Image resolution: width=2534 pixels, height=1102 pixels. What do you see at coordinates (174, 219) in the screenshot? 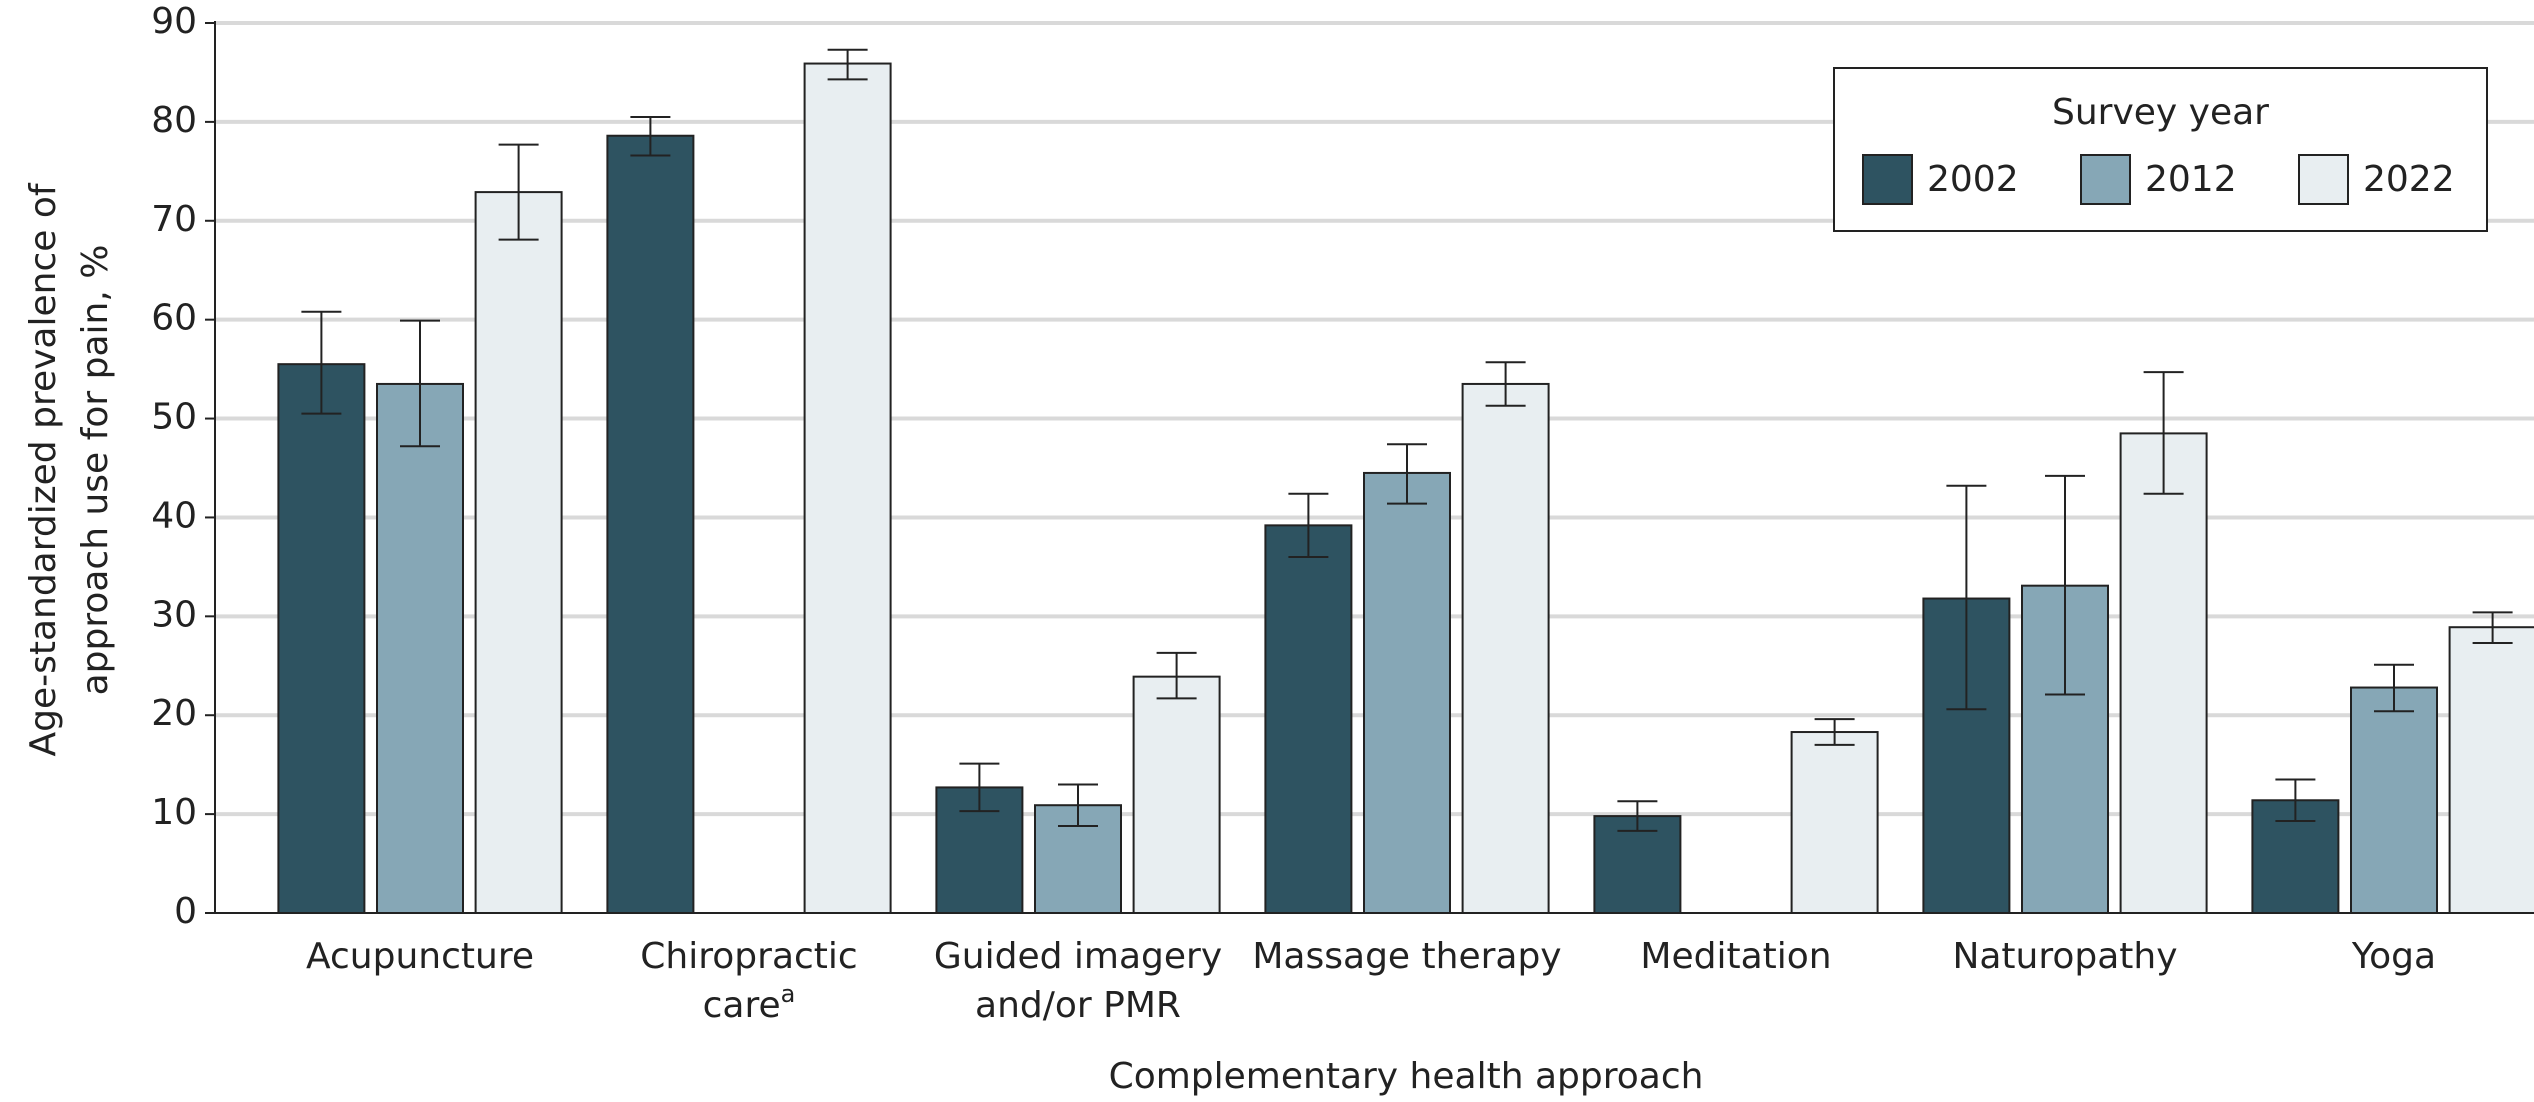
I see `y-tick-label: 70` at bounding box center [174, 219].